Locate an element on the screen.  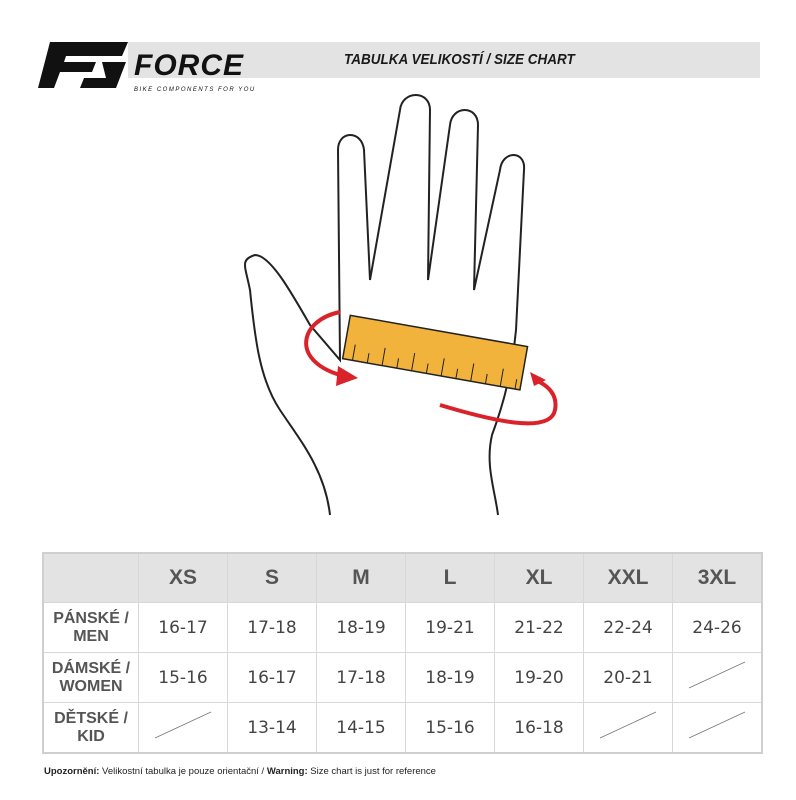
table-header-row: XS S M L XL XXL 3XL is located at coordinates (402, 577).